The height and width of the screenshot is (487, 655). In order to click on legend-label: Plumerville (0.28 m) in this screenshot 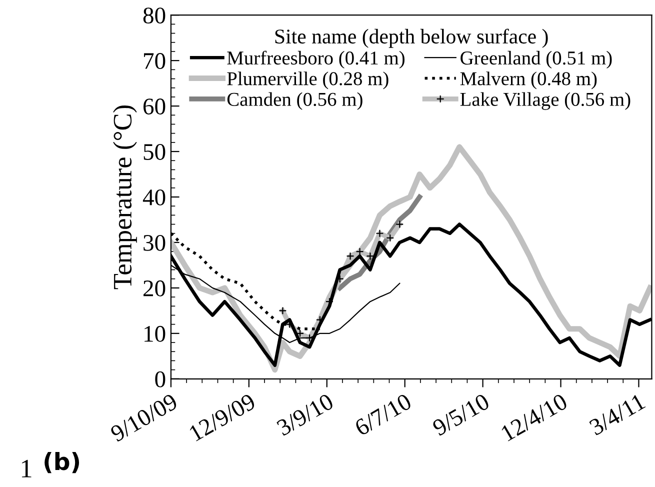, I will do `click(307, 81)`.